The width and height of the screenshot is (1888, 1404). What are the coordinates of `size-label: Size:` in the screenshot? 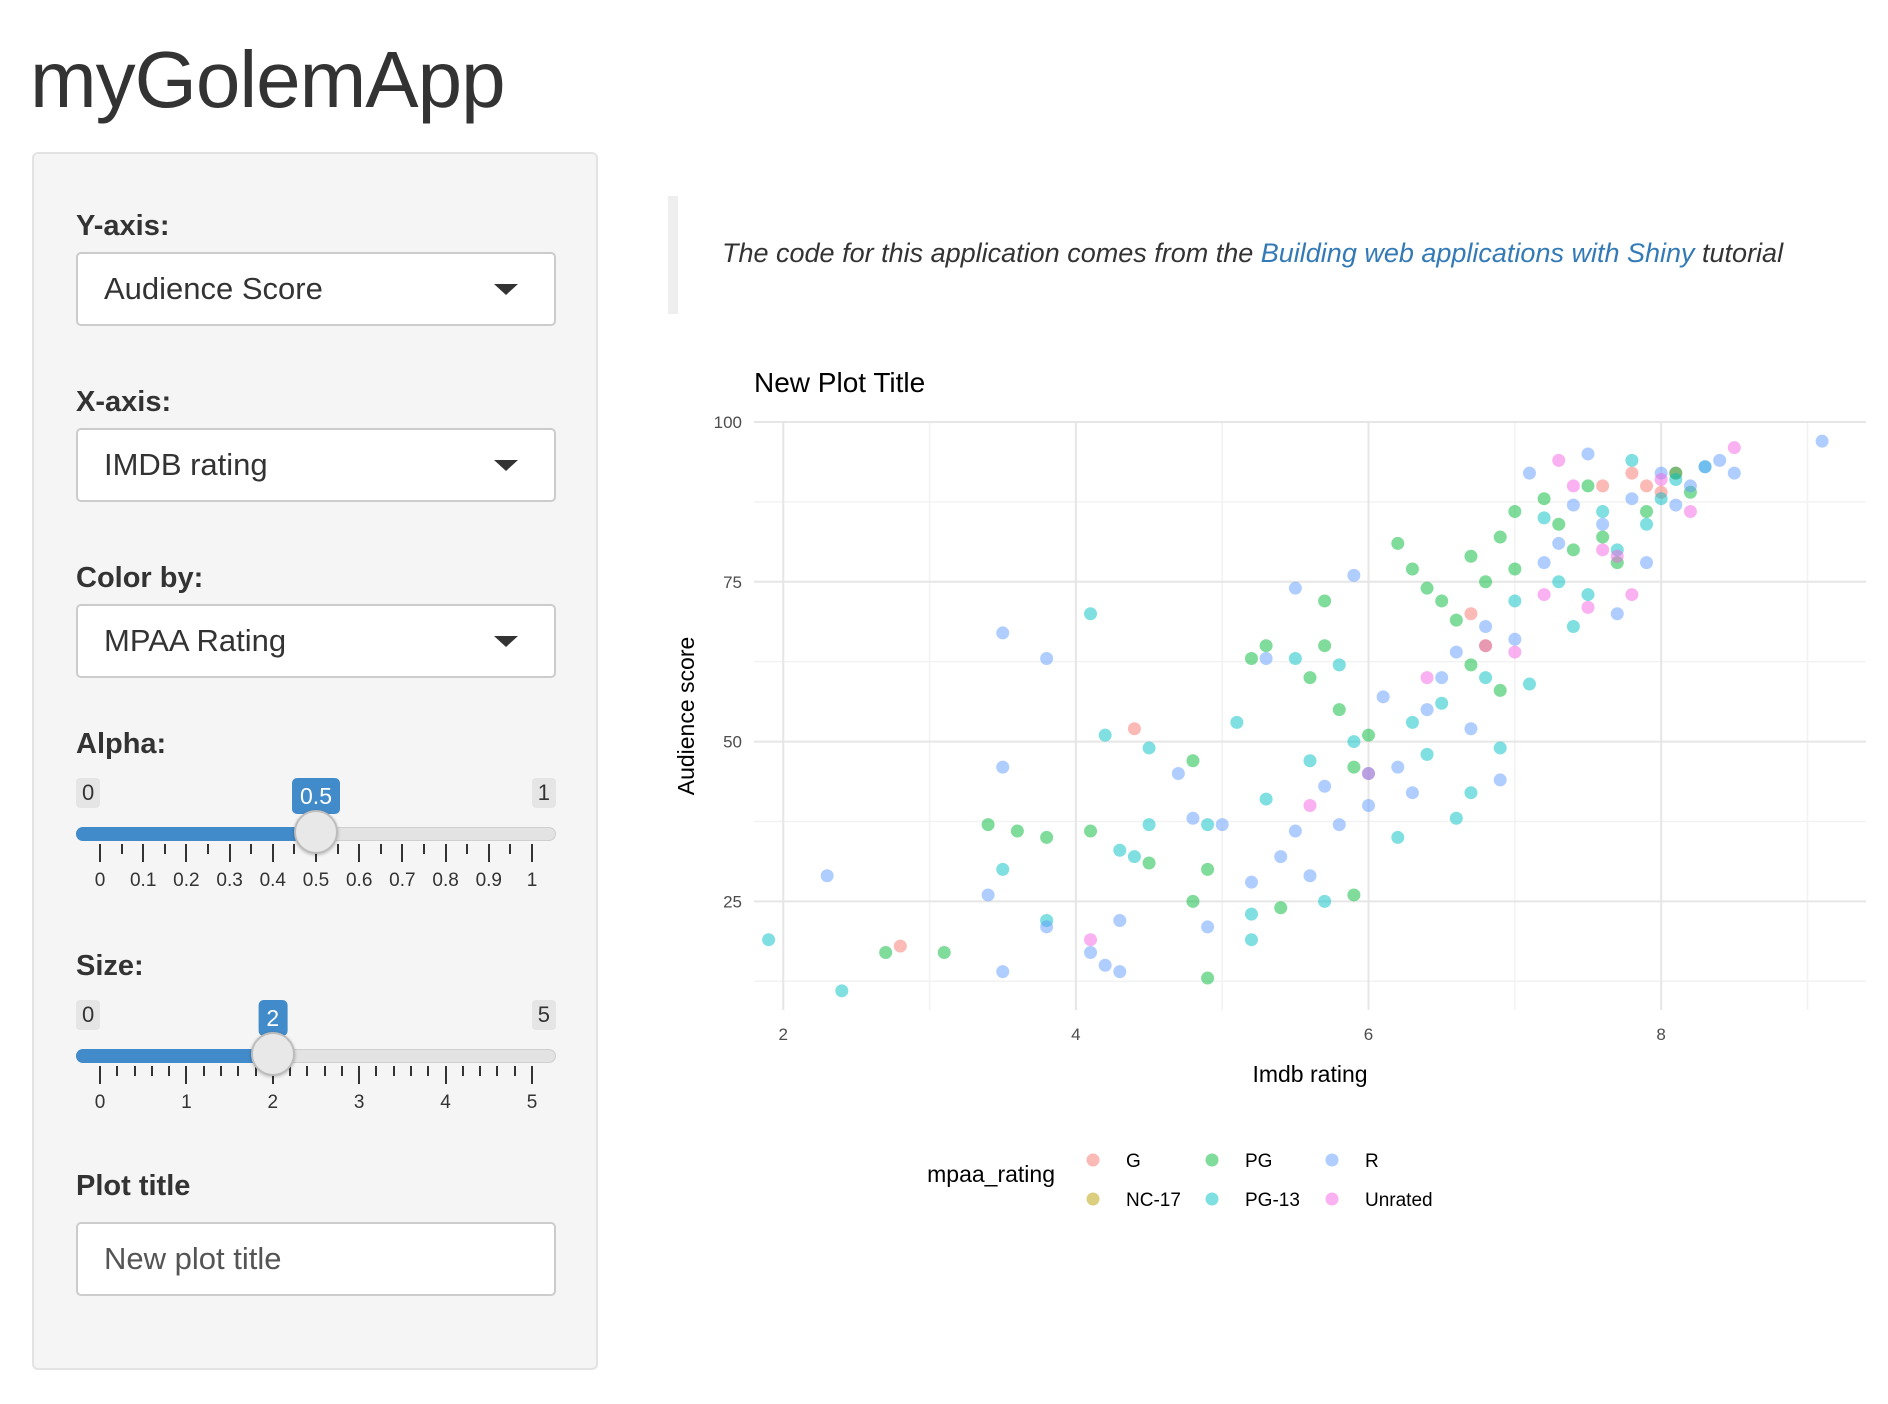 It's located at (110, 966).